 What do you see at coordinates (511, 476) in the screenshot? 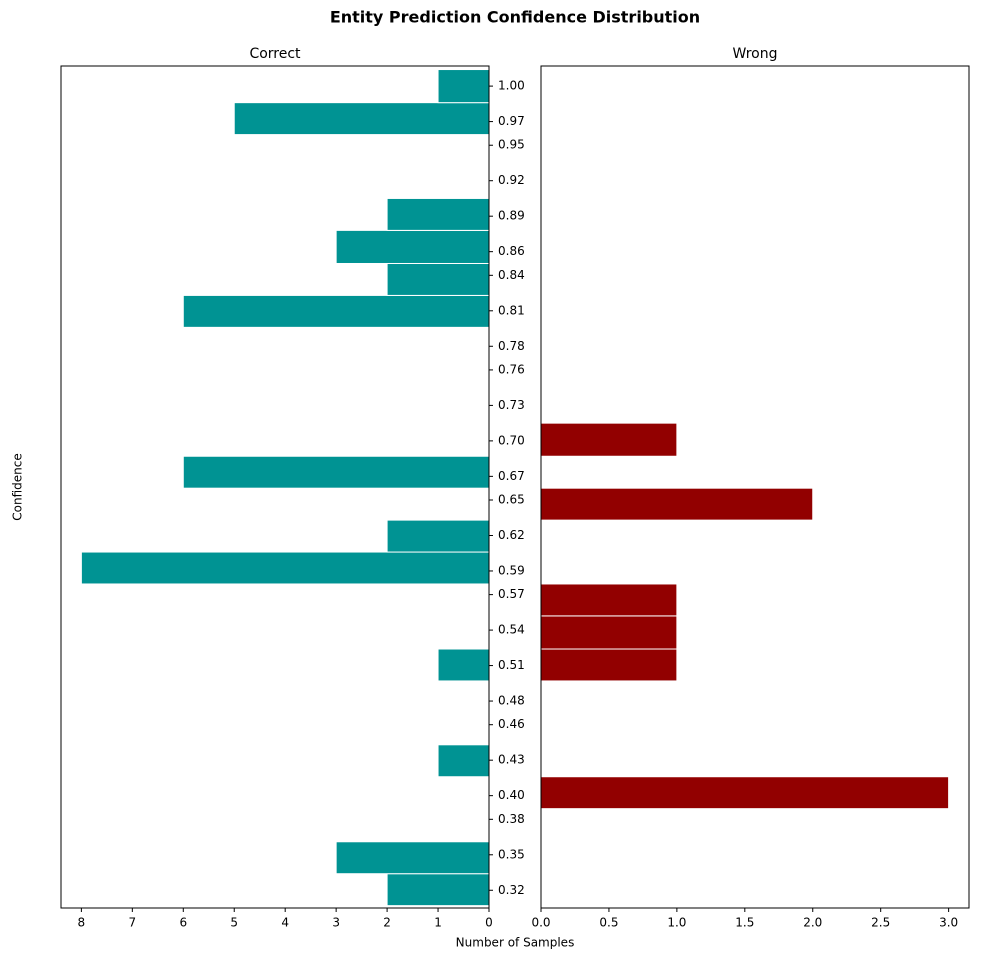
I see `y-tick-label: 0.67` at bounding box center [511, 476].